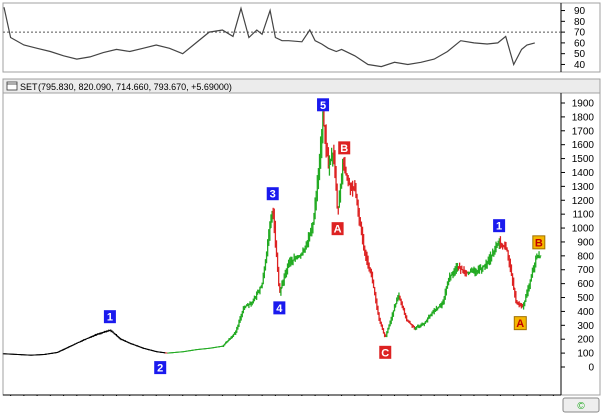 This screenshot has width=604, height=417. What do you see at coordinates (583, 131) in the screenshot?
I see `price-tick-label: 1700` at bounding box center [583, 131].